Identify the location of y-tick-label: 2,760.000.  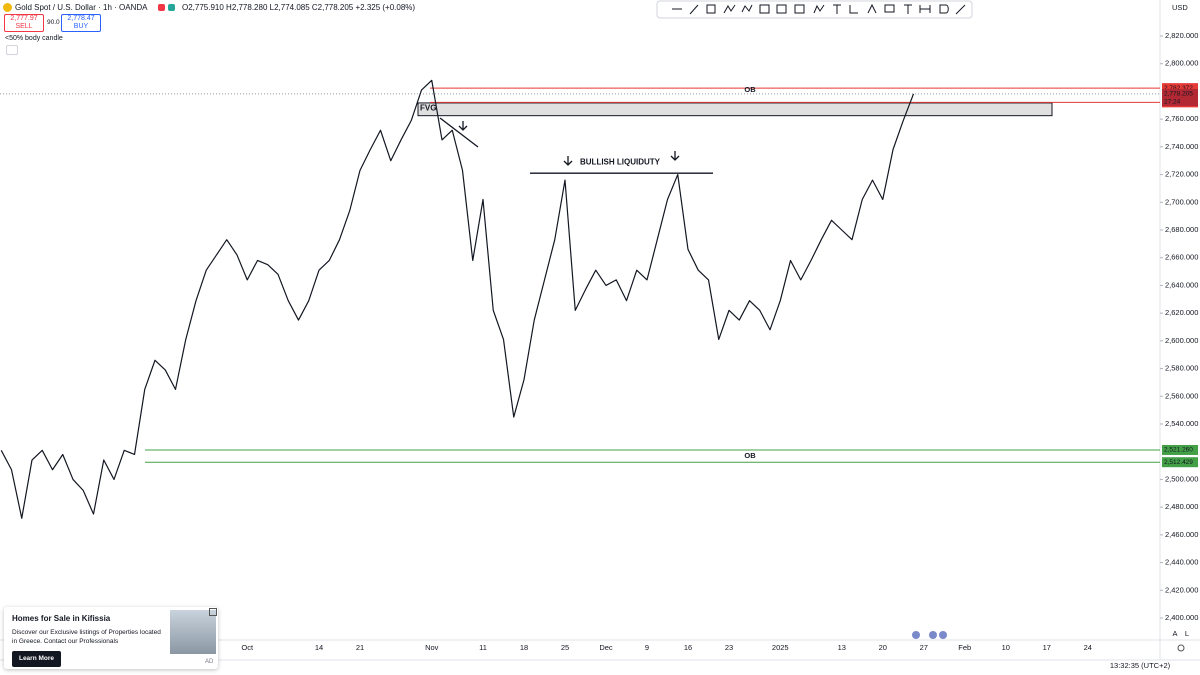
(1181, 118).